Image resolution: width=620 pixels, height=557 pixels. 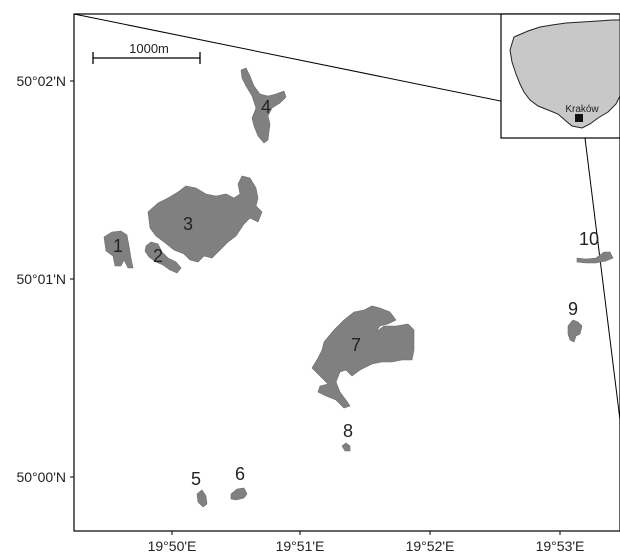 I want to click on lat-label-50-02: 50°02'N, so click(x=41, y=81).